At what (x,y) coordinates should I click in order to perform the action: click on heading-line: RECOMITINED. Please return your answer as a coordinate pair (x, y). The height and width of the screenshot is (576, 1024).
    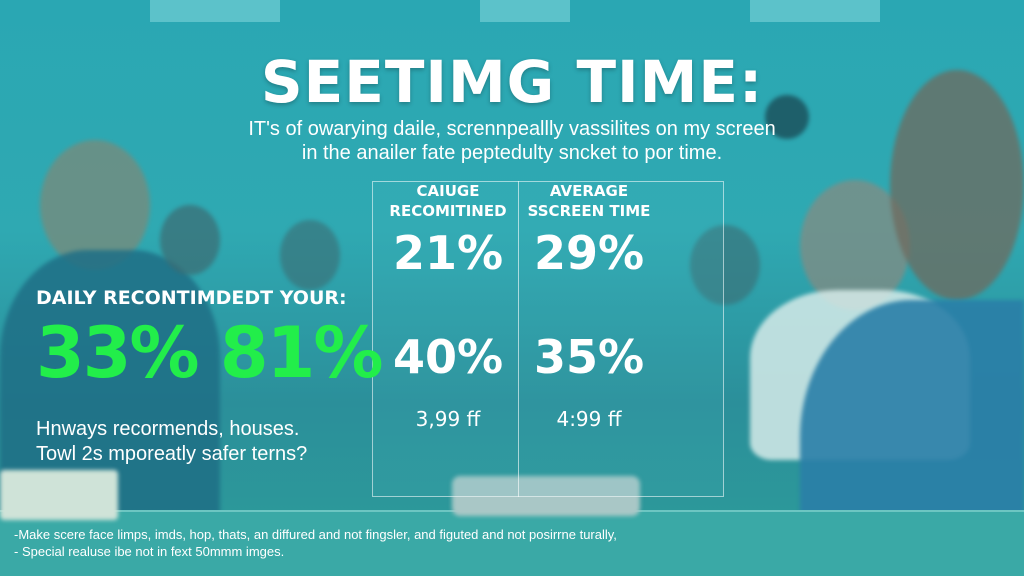
    Looking at the image, I should click on (448, 211).